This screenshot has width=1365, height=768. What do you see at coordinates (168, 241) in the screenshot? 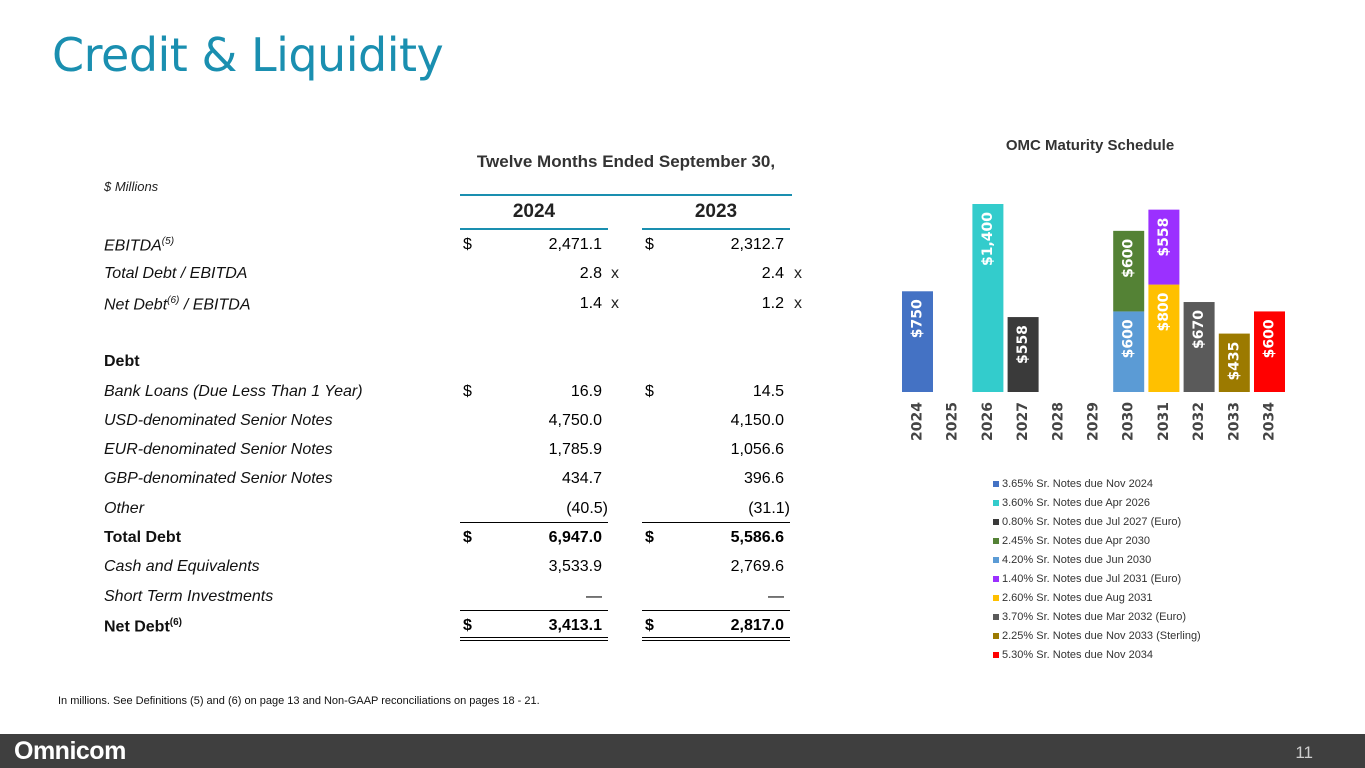
I see `footnote-ref: (5)` at bounding box center [168, 241].